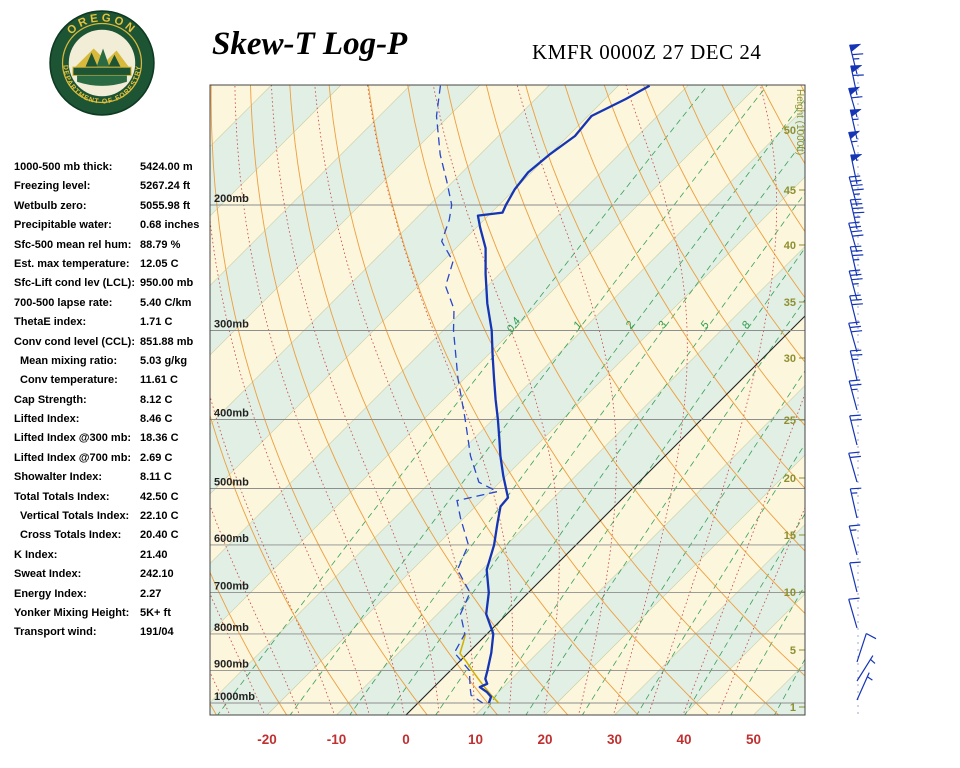 The image size is (960, 768). Describe the element at coordinates (72, 263) in the screenshot. I see `stat-label: Est. max temperature:` at that location.